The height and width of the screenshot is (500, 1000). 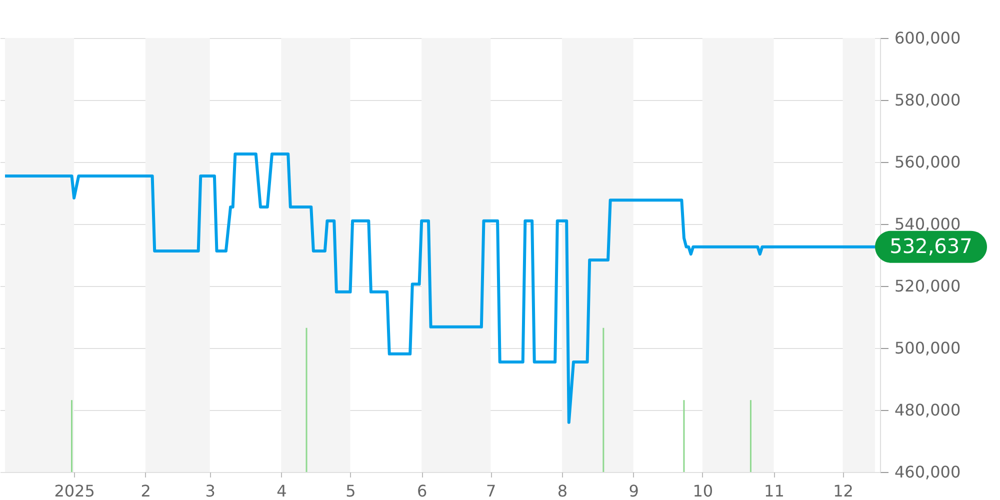 What do you see at coordinates (74, 491) in the screenshot?
I see `x-tick-label: 2025` at bounding box center [74, 491].